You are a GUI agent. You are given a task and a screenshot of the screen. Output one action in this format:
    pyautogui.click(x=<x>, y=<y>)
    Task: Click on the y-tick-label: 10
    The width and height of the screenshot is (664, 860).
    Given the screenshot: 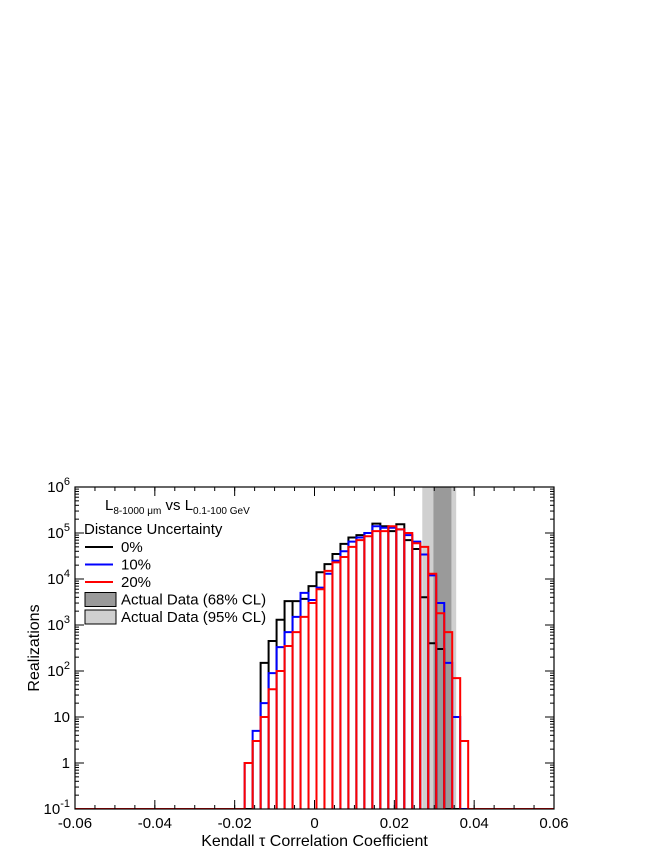 What is the action you would take?
    pyautogui.click(x=61, y=717)
    